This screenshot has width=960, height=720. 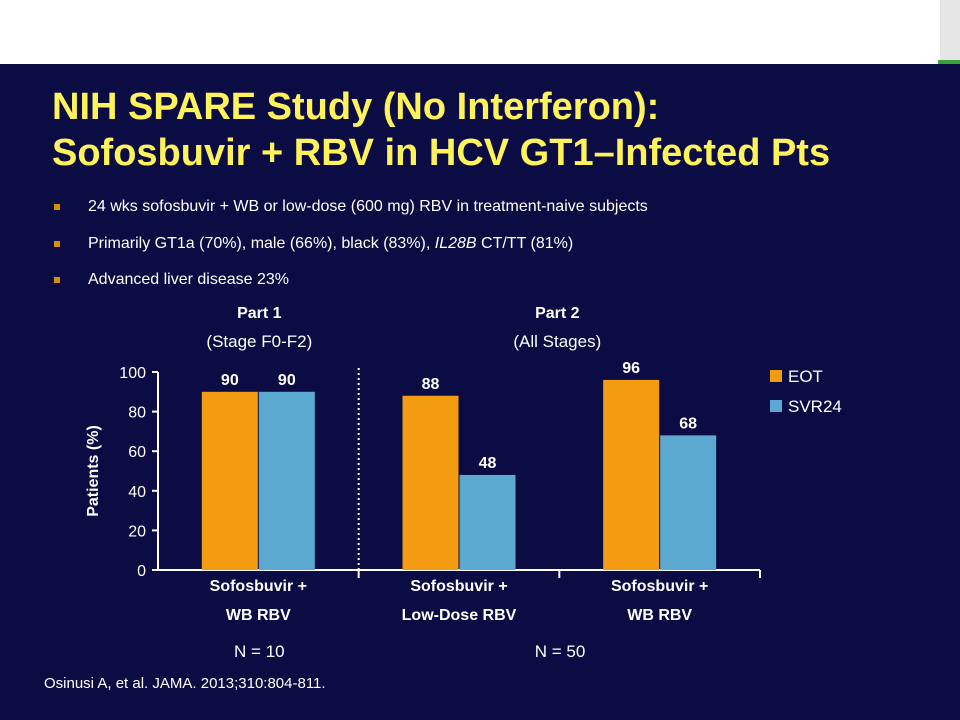 I want to click on y-axis-title: Patients (%), so click(x=93, y=471).